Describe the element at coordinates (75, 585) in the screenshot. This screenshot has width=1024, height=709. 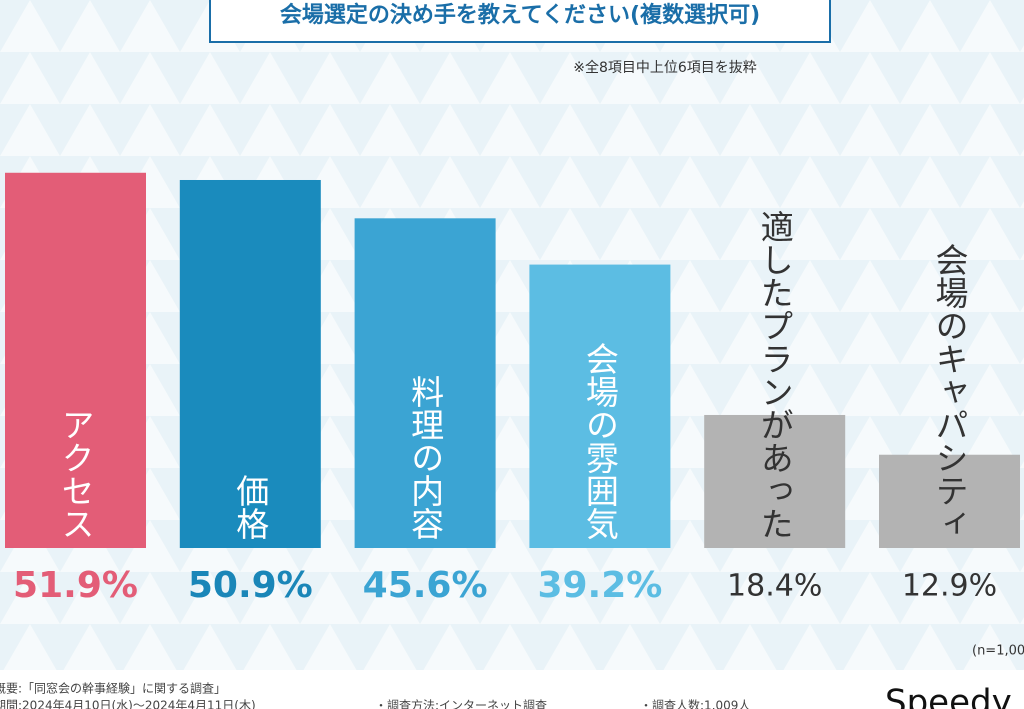
I see `value-label: 51.9%` at that location.